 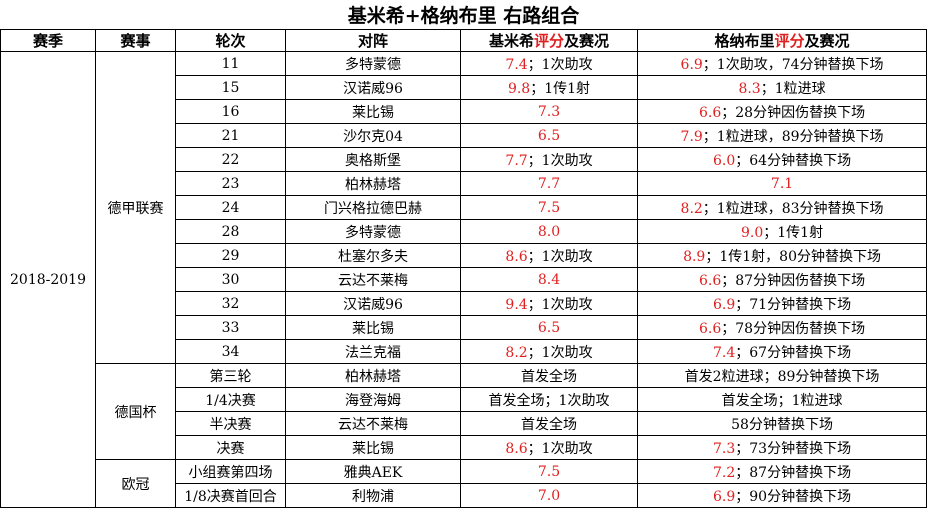 What do you see at coordinates (230, 255) in the screenshot?
I see `round-cell: 29` at bounding box center [230, 255].